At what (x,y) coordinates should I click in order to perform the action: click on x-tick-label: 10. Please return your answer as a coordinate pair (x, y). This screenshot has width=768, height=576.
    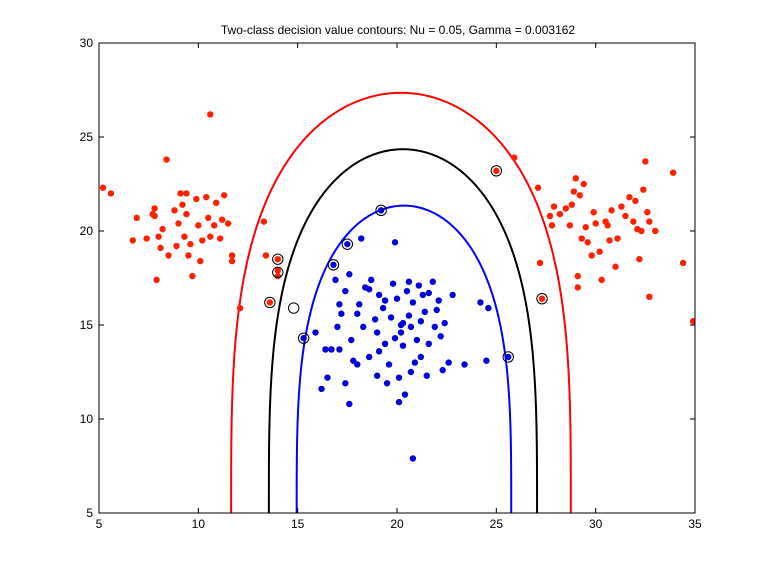
    Looking at the image, I should click on (199, 524).